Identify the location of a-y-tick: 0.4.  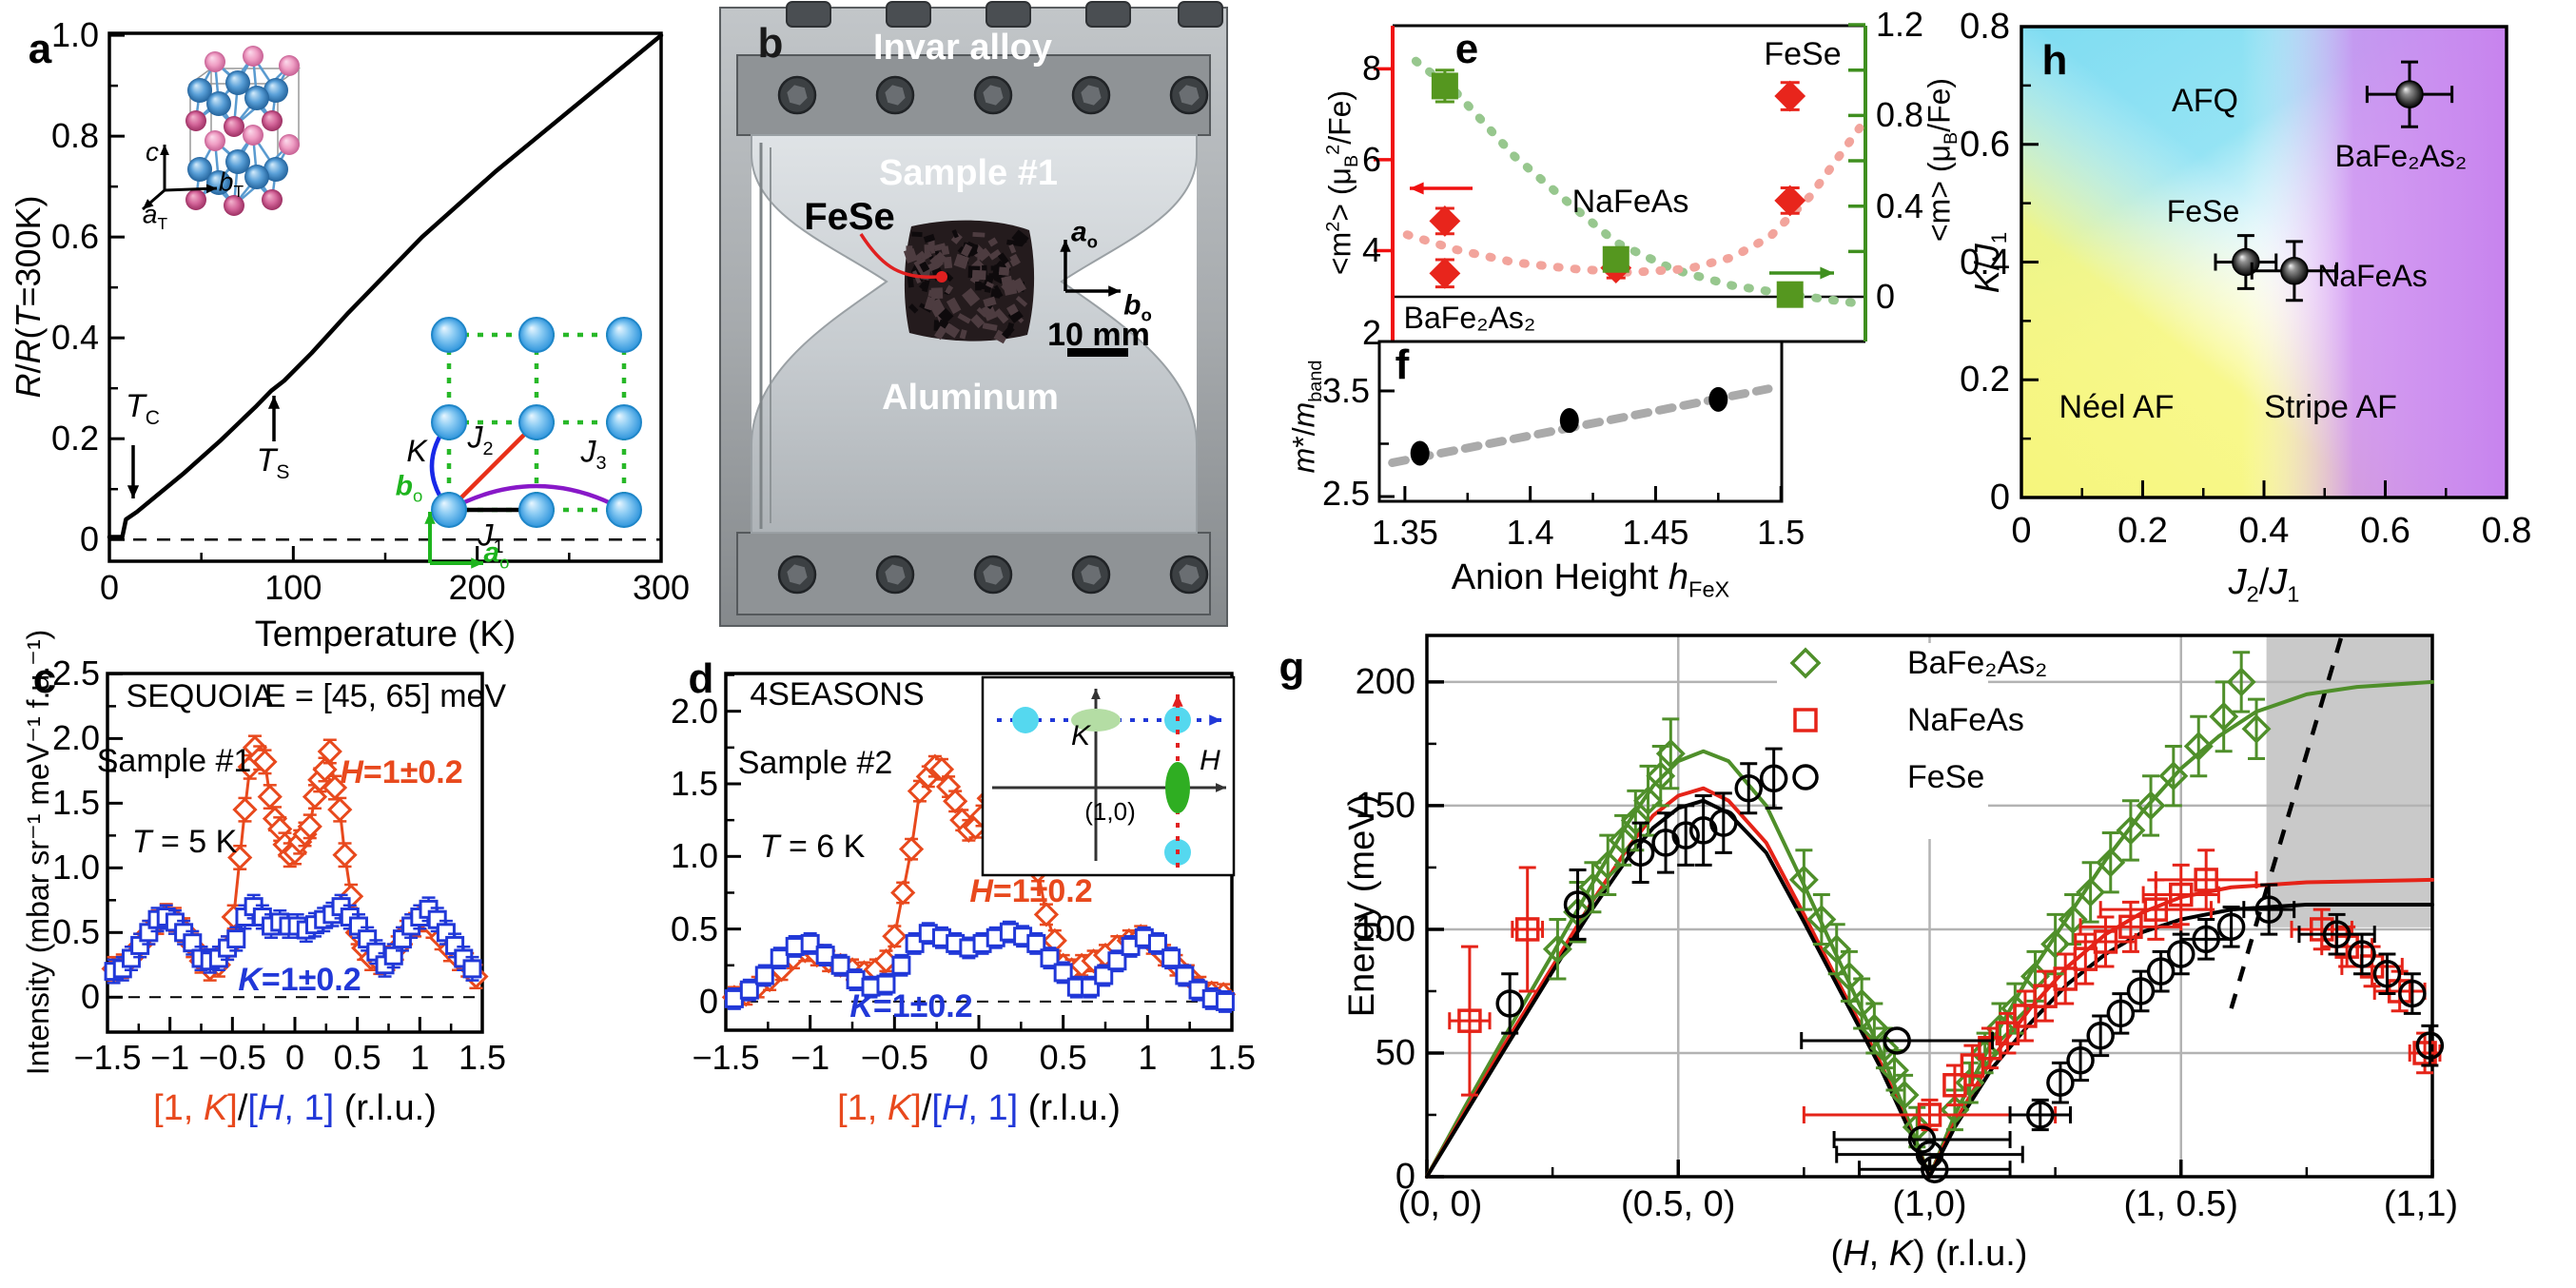
(75, 338).